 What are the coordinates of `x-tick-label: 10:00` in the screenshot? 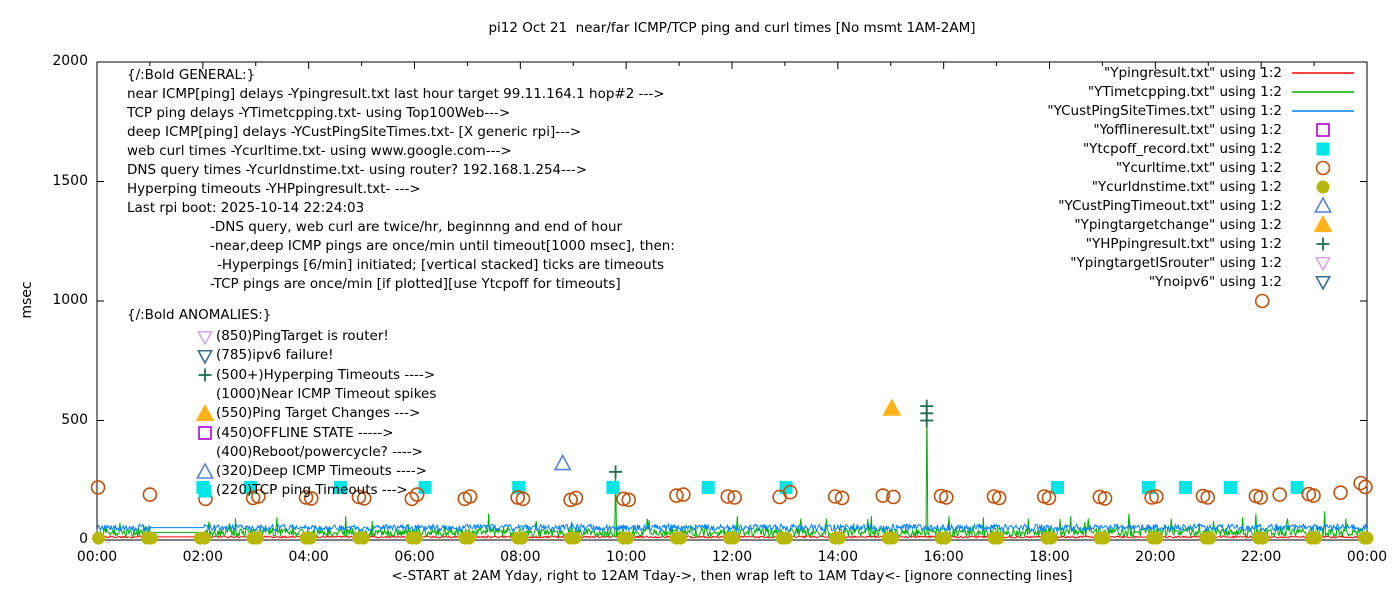 It's located at (626, 557).